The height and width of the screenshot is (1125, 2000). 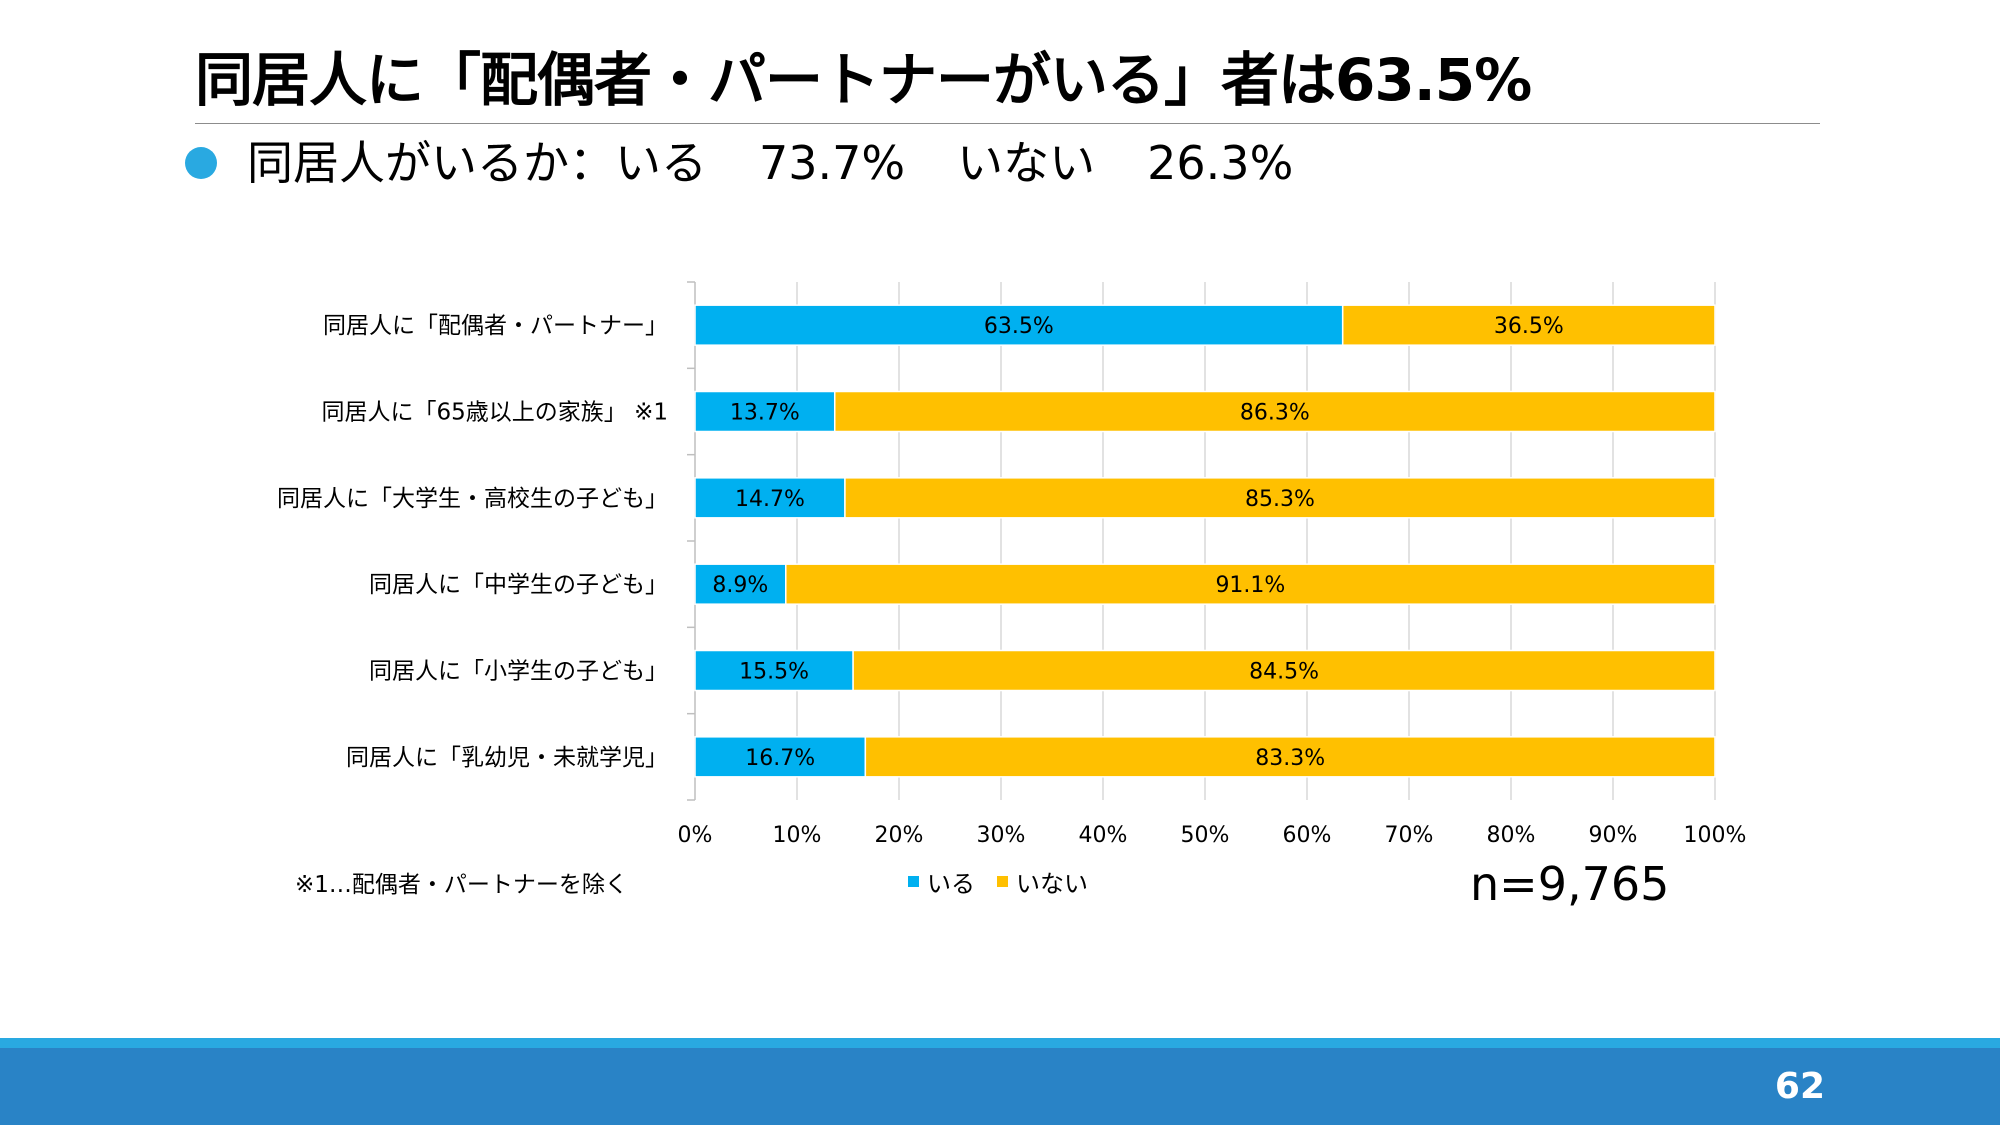 What do you see at coordinates (951, 883) in the screenshot?
I see `legend-label-yes: いる` at bounding box center [951, 883].